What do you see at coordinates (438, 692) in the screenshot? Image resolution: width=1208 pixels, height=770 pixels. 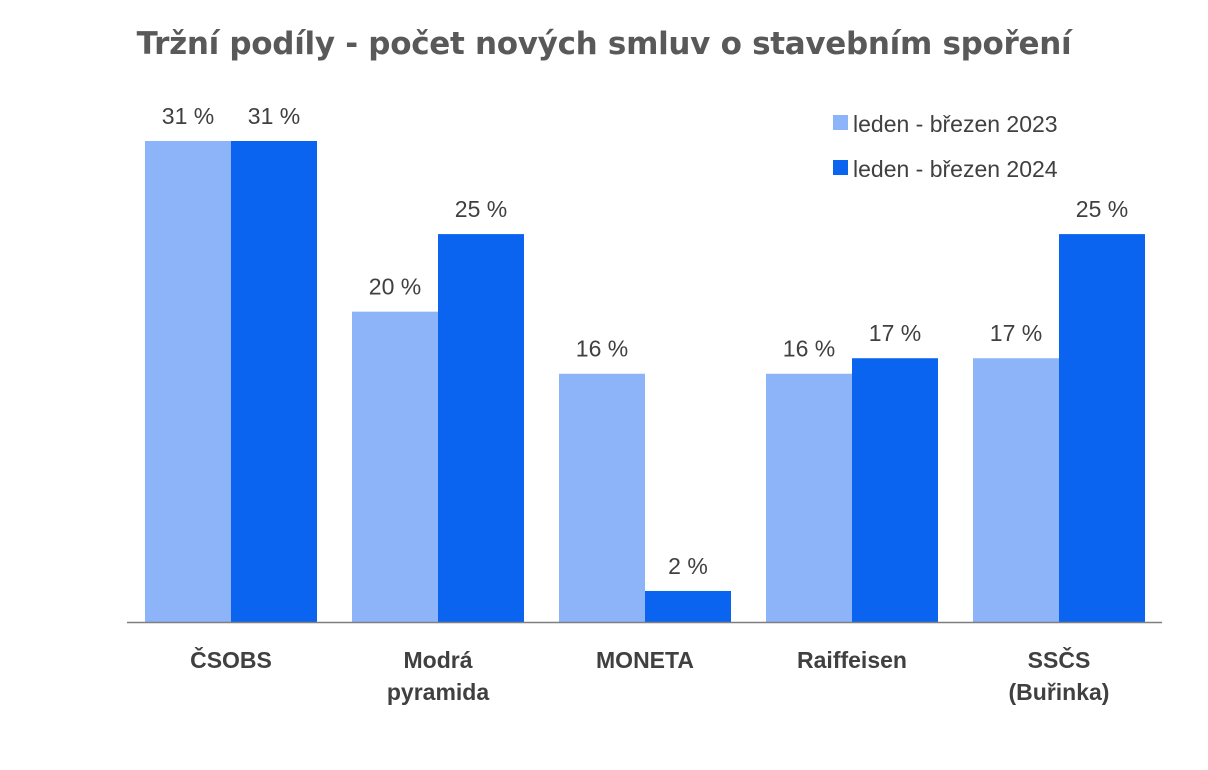 I see `category-label: pyramida` at bounding box center [438, 692].